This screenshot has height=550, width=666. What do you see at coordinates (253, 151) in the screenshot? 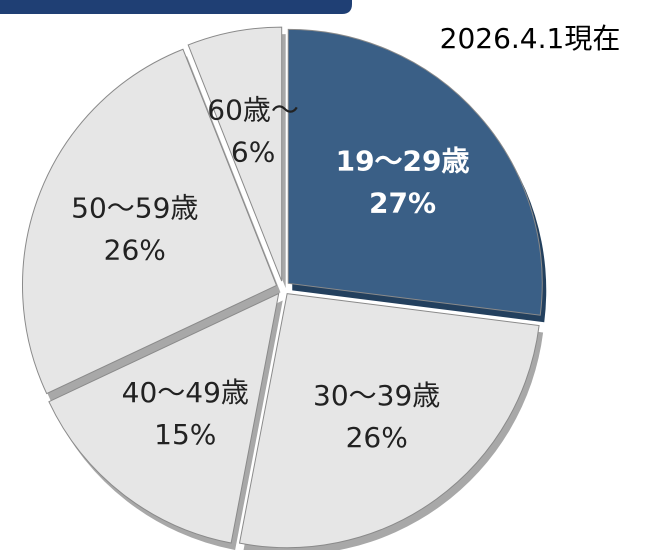
I see `slice-value-label: 6%` at bounding box center [253, 151].